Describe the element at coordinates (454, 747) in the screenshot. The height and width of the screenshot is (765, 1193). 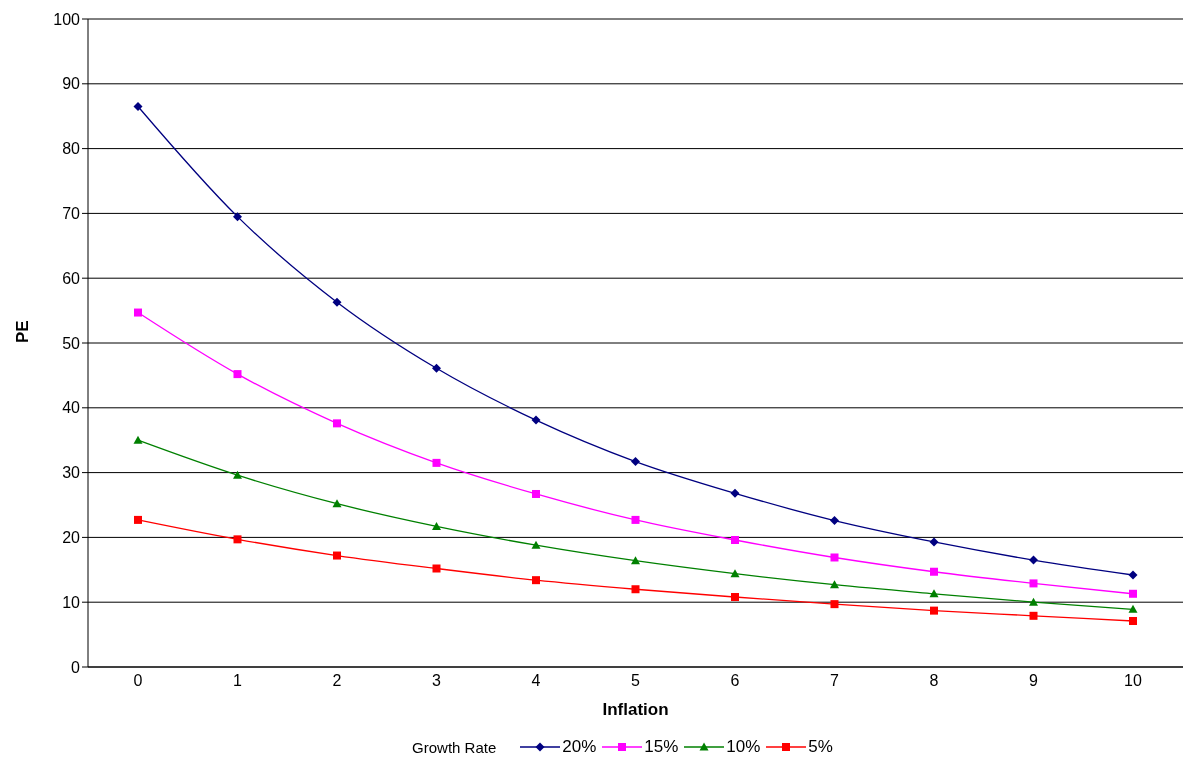
I see `legend-title: Growth Rate` at that location.